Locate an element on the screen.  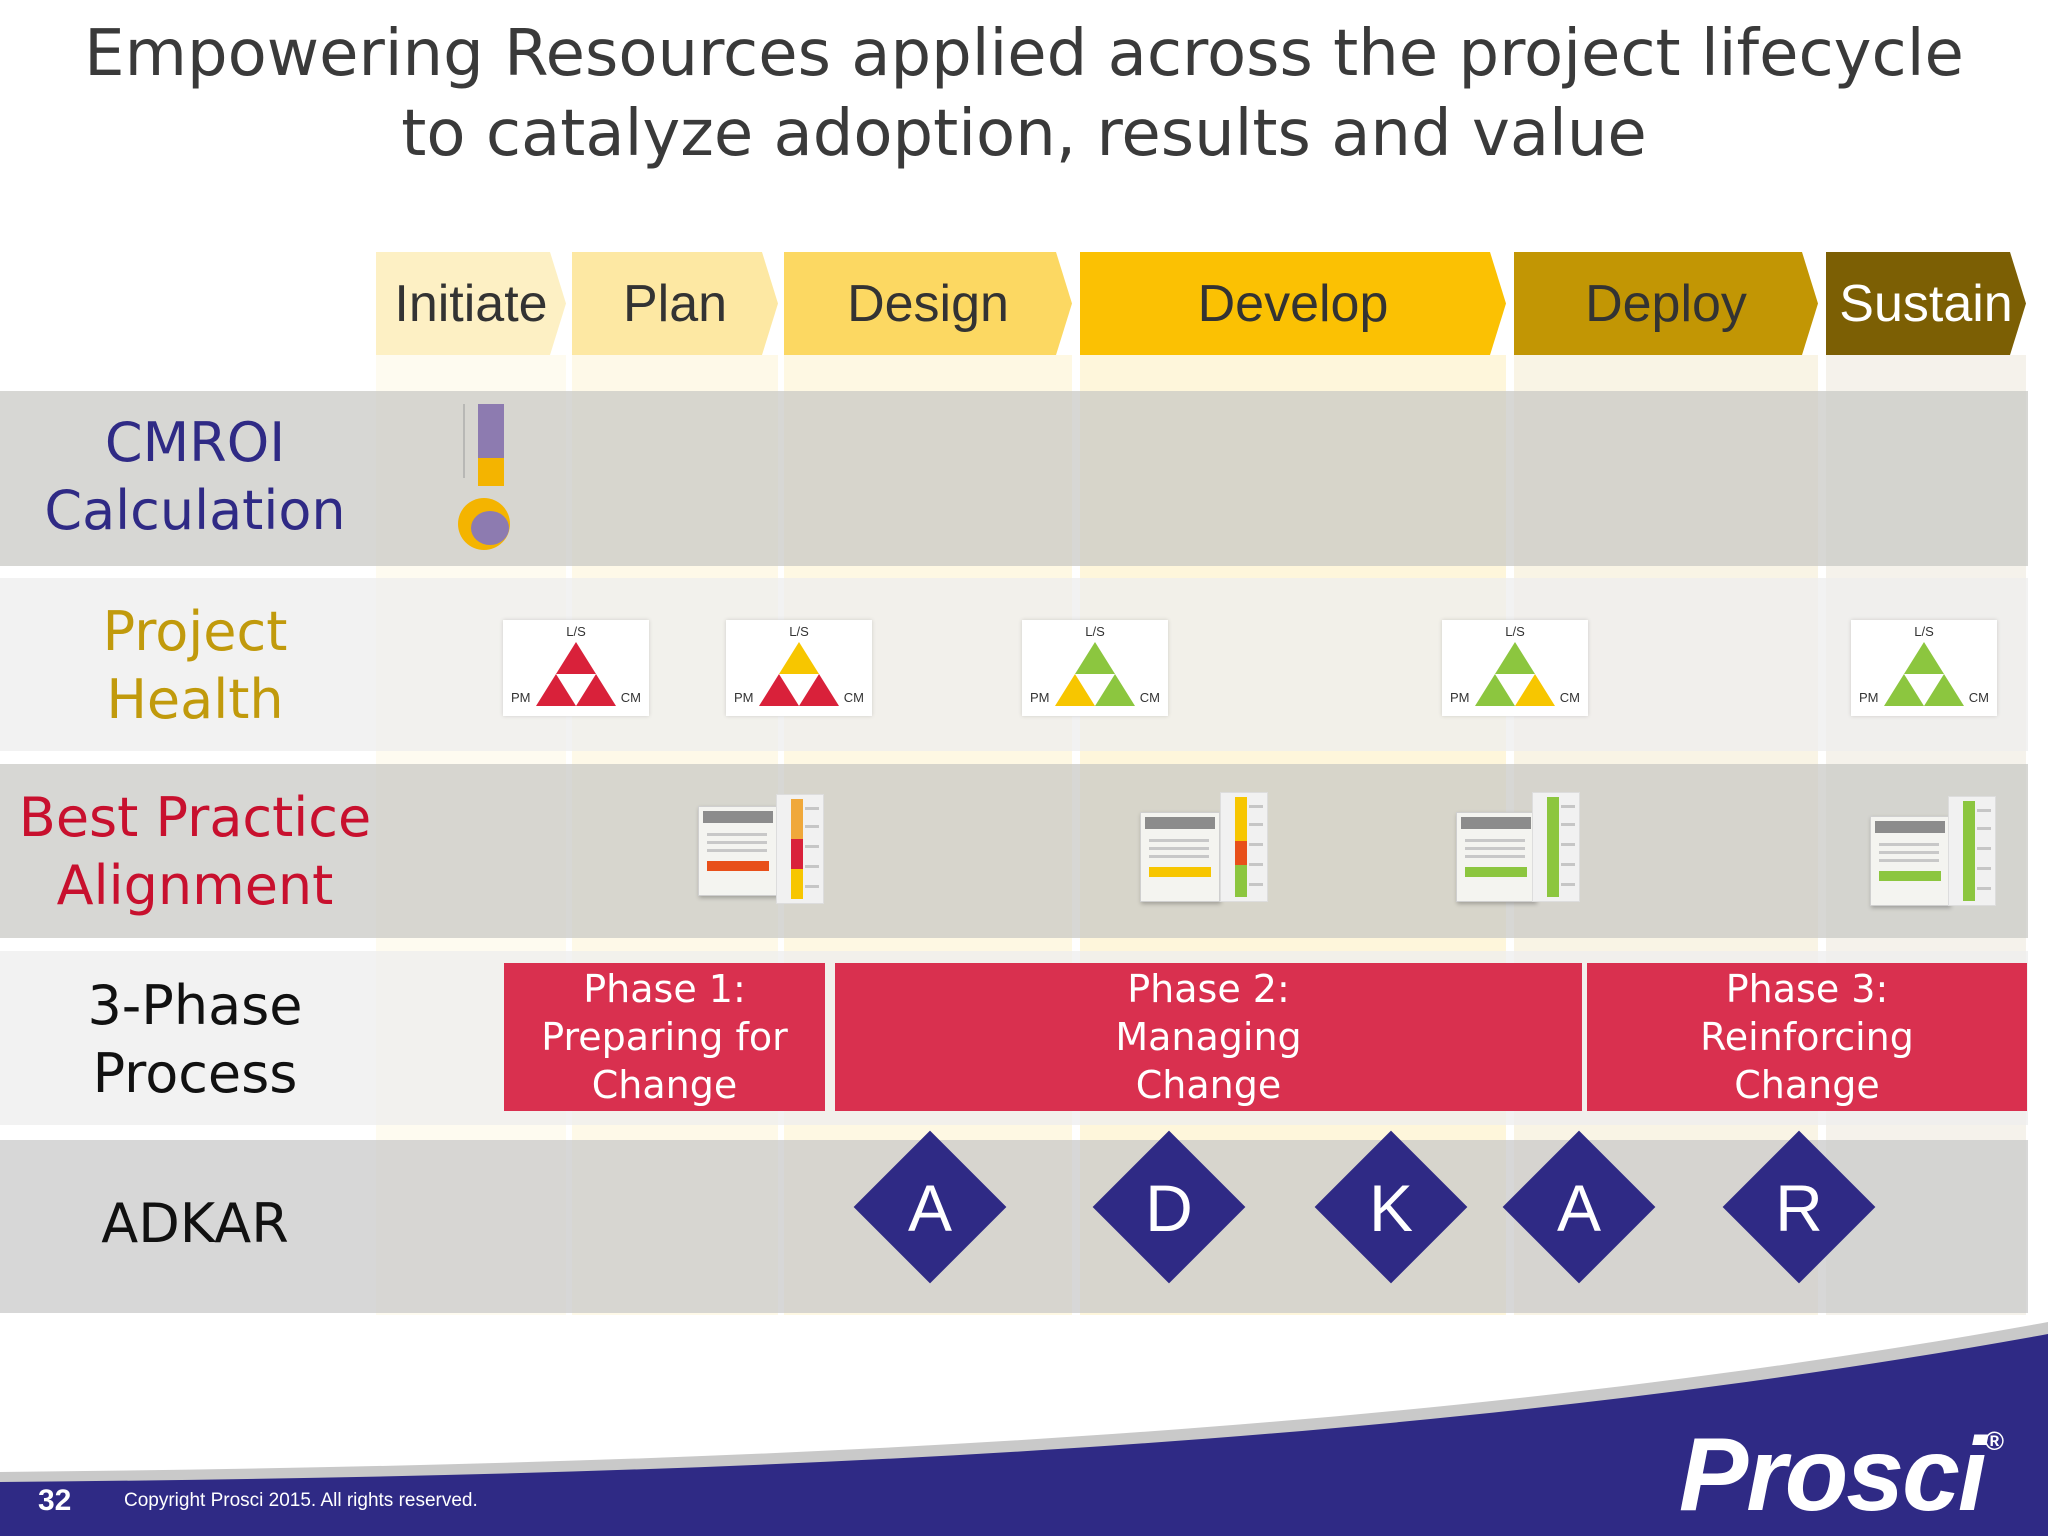
phase-chevron-initiate: Initiate is located at coordinates (471, 303).